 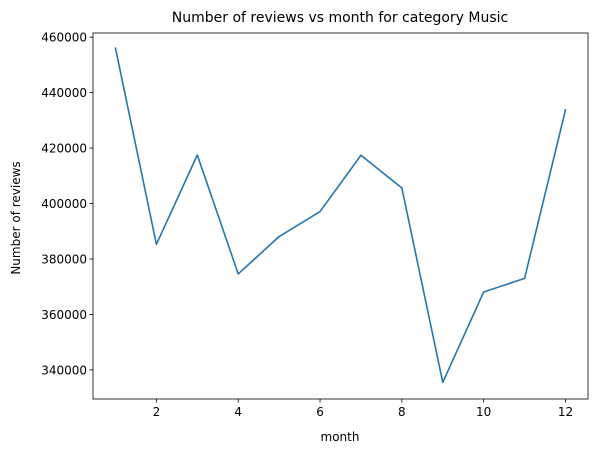 What do you see at coordinates (157, 412) in the screenshot?
I see `x-tick-label: 2` at bounding box center [157, 412].